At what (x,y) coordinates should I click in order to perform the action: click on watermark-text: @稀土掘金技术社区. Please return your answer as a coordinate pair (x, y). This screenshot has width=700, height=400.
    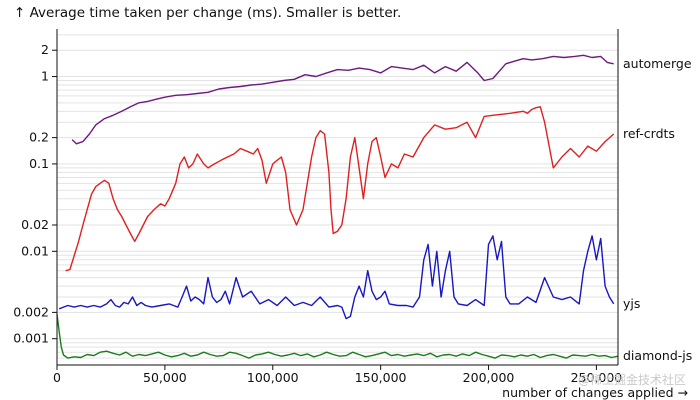
    Looking at the image, I should click on (632, 379).